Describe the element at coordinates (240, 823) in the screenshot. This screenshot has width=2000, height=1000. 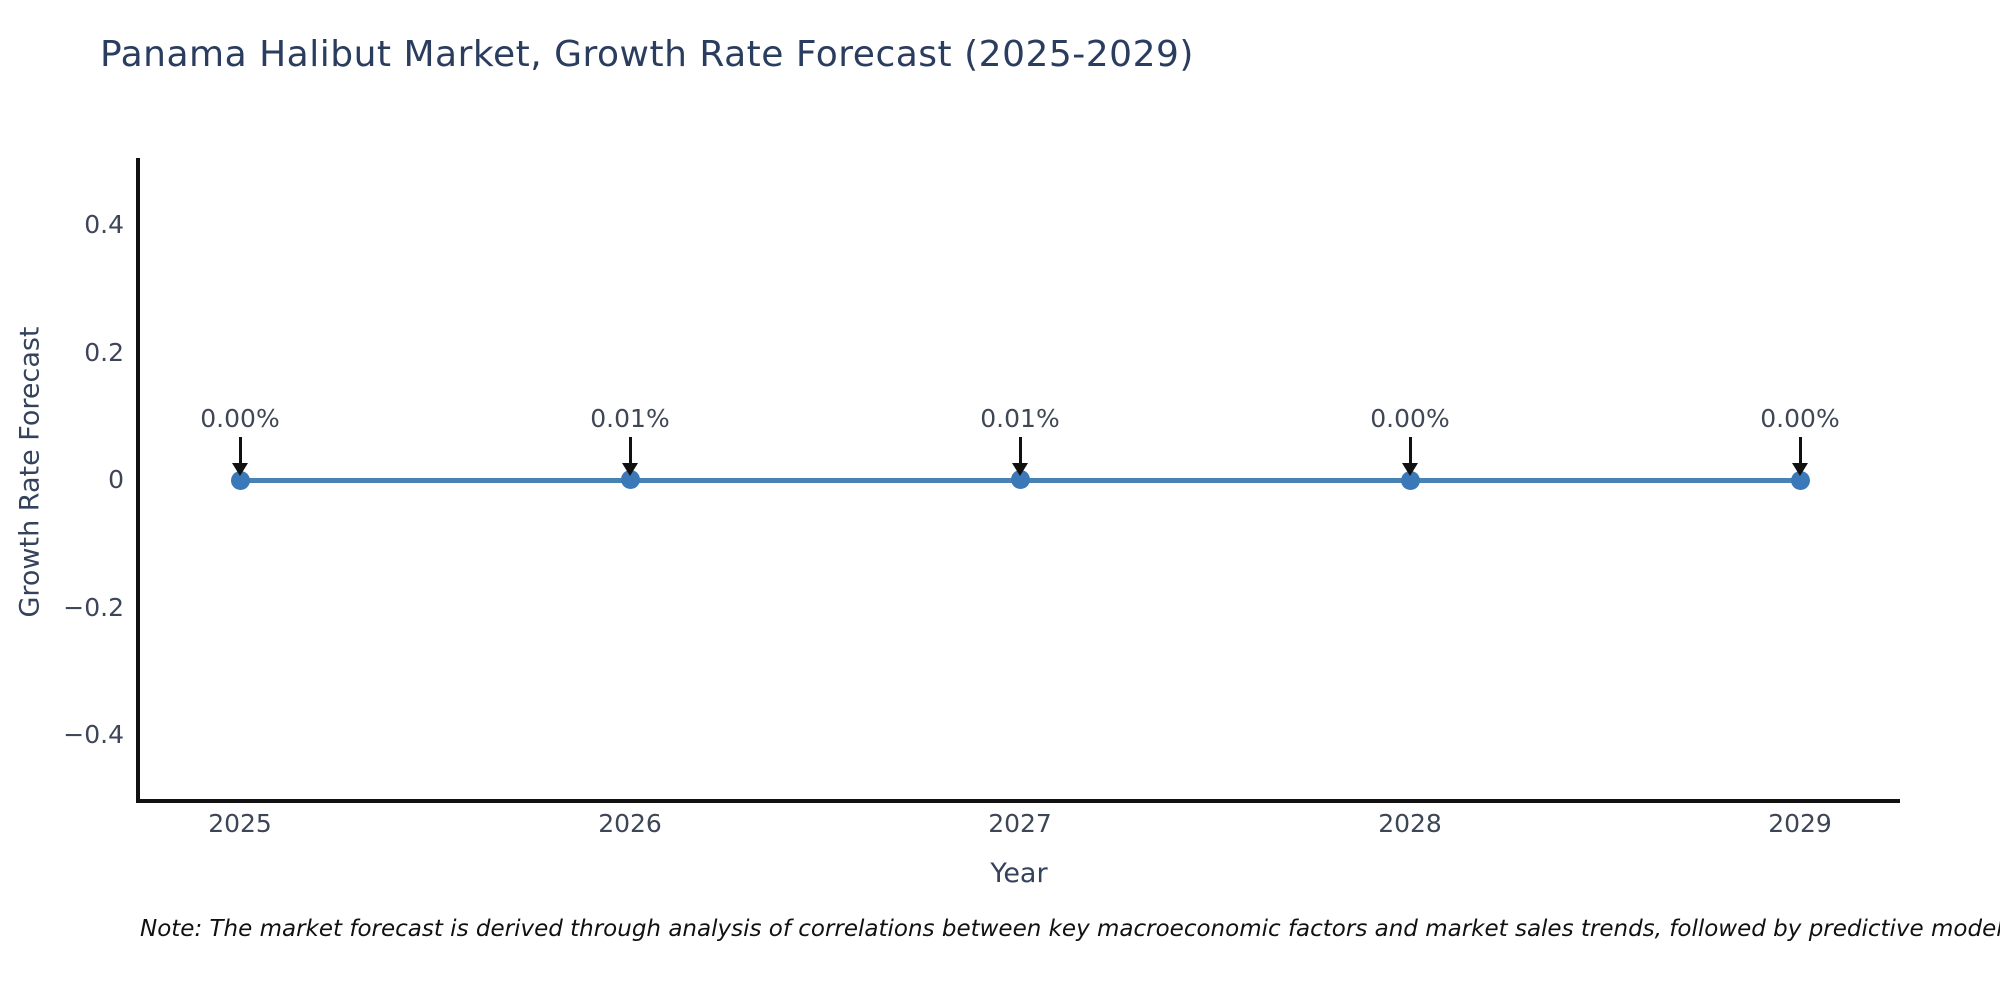
I see `x-tick-label: 2025` at that location.